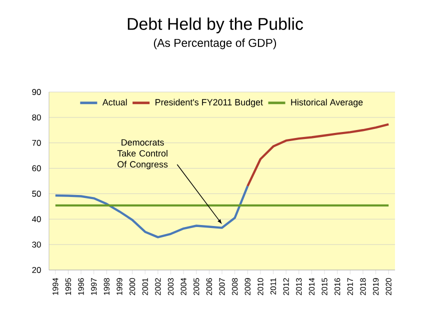 Image resolution: width=430 pixels, height=332 pixels. Describe the element at coordinates (36, 117) in the screenshot. I see `y-tick-label: 80` at that location.